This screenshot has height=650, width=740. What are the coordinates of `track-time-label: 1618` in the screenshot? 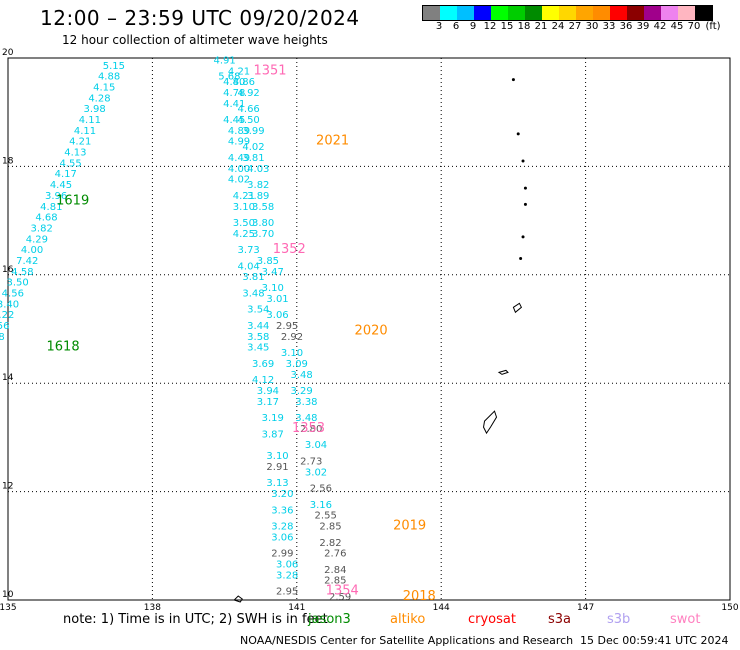 It's located at (63, 347).